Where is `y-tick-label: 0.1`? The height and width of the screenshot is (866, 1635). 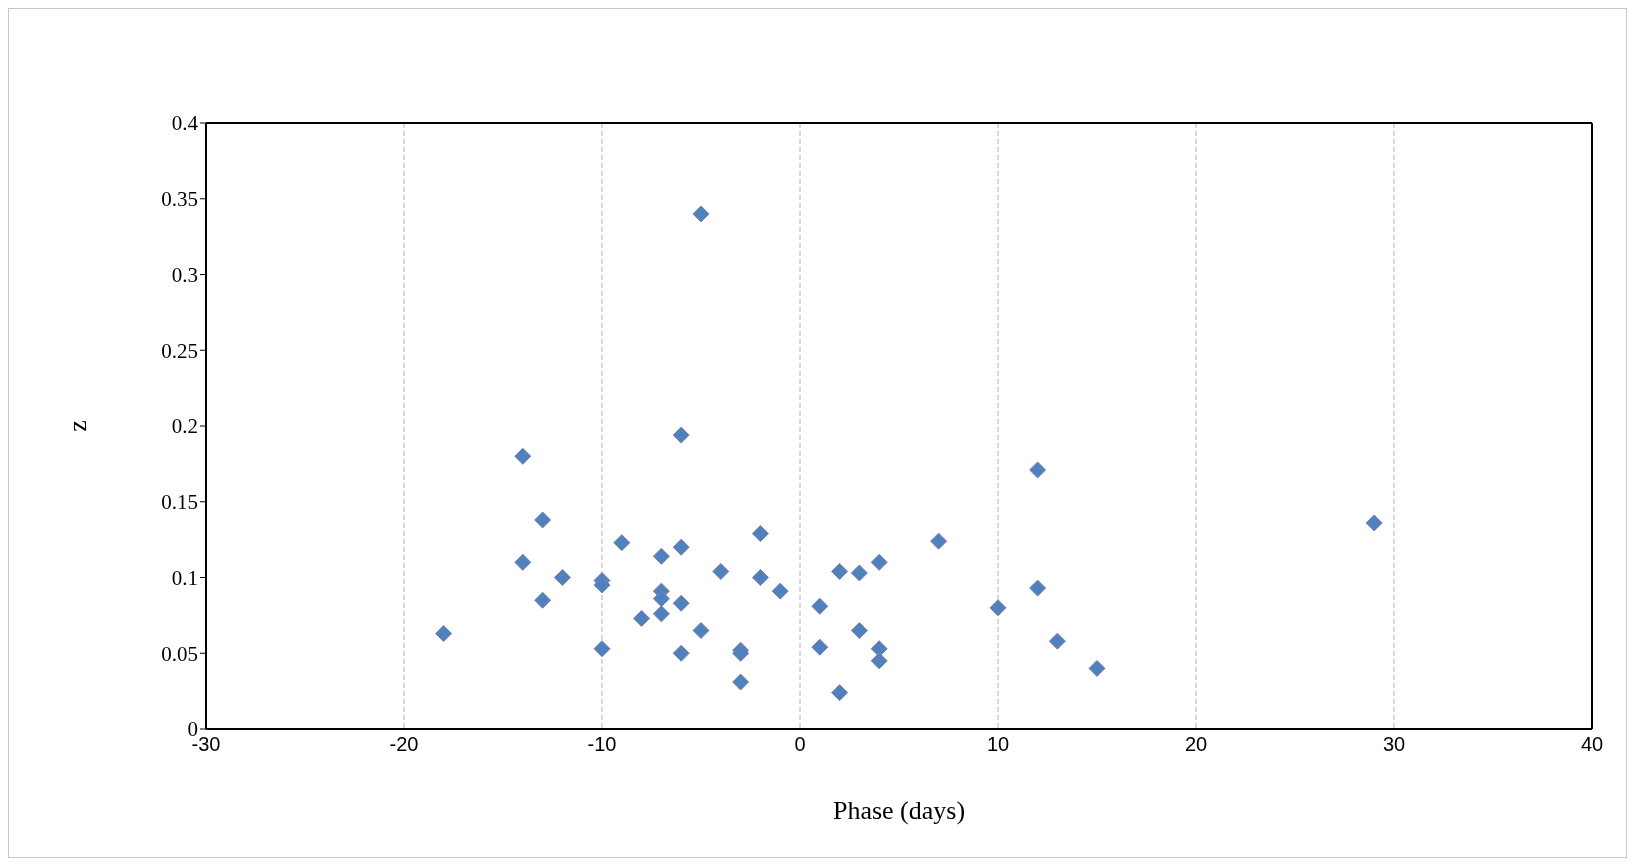 y-tick-label: 0.1 is located at coordinates (184, 577).